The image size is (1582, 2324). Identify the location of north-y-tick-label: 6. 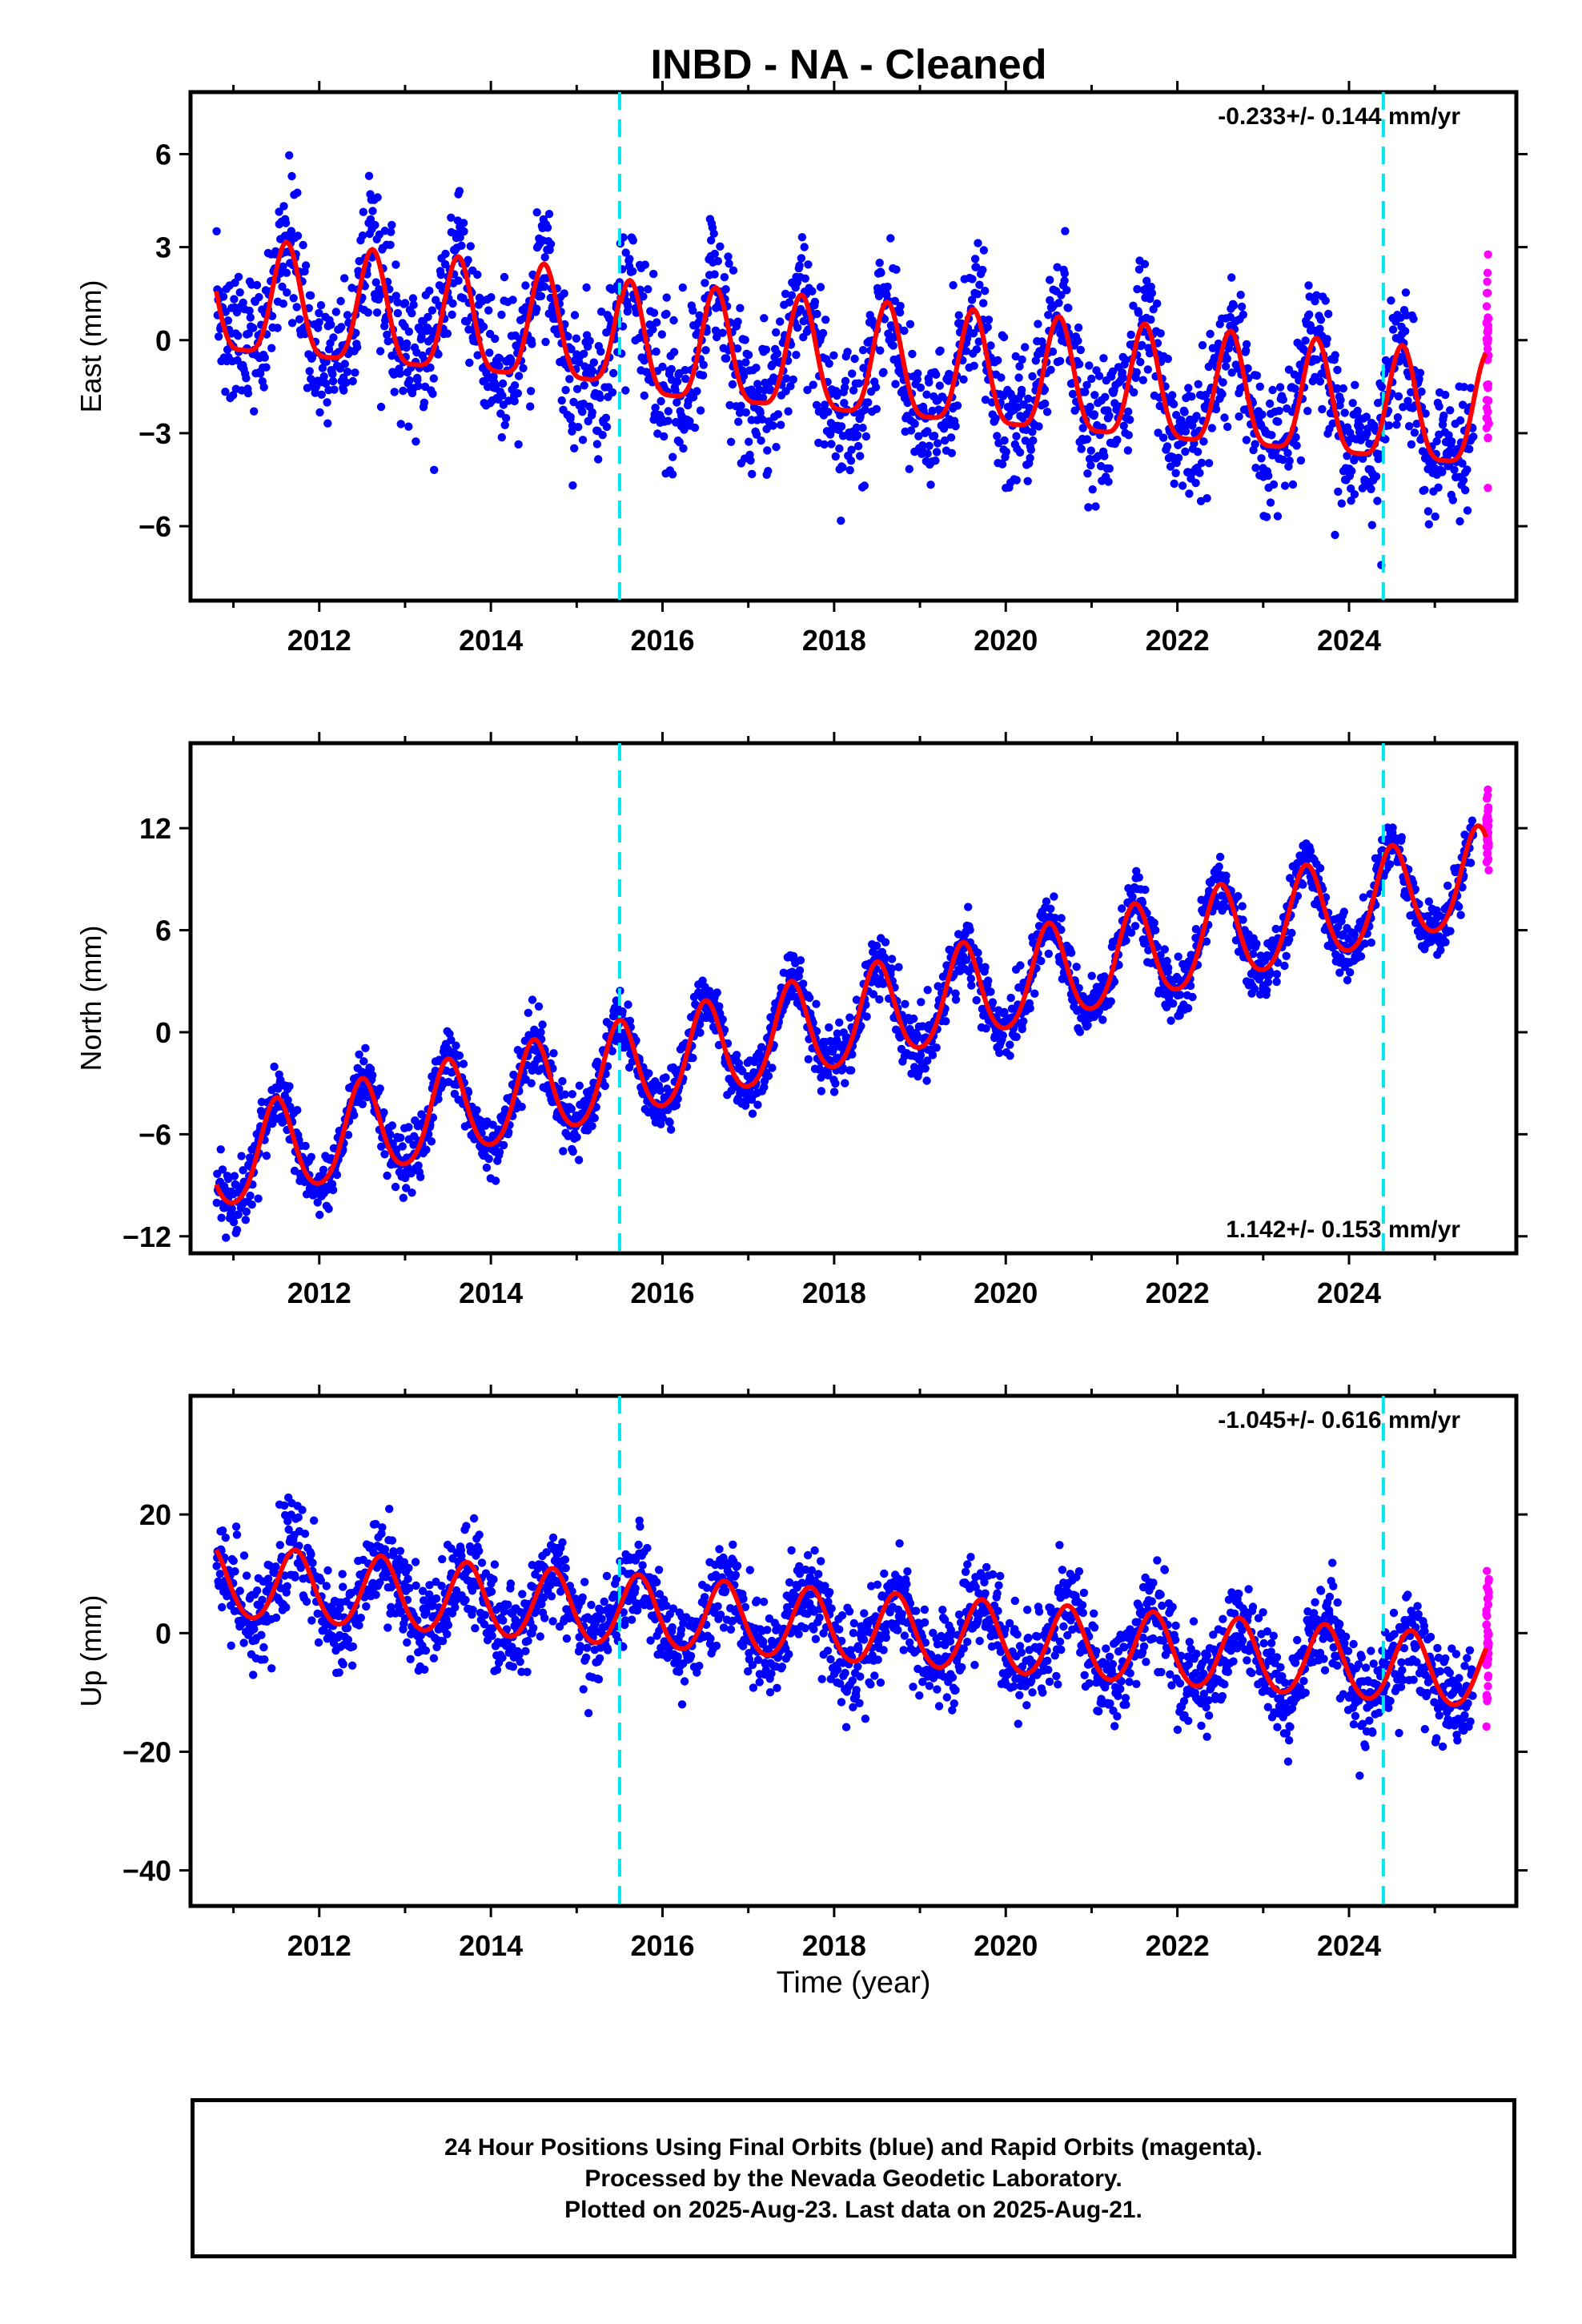
(163, 931).